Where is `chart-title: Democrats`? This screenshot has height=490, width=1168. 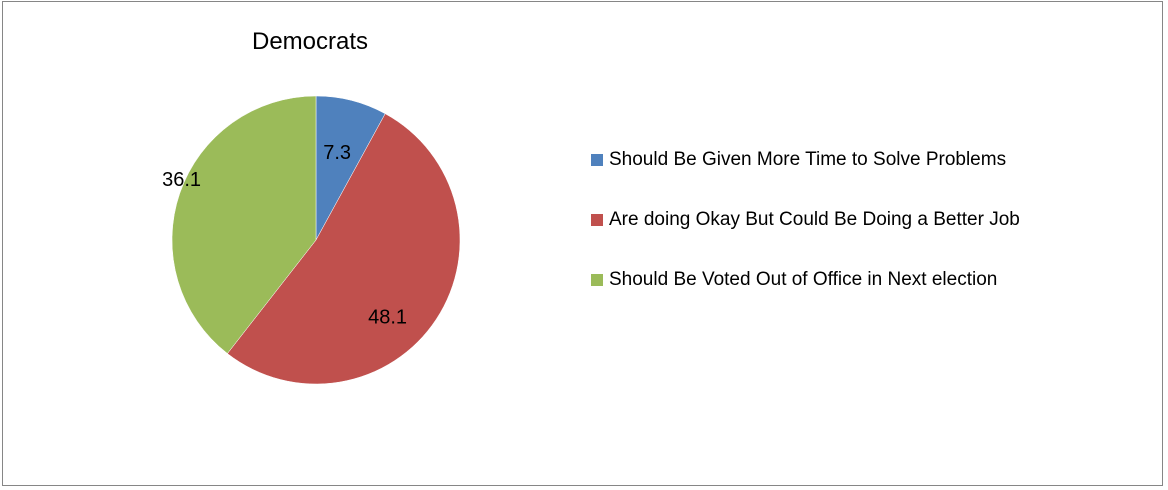 chart-title: Democrats is located at coordinates (310, 41).